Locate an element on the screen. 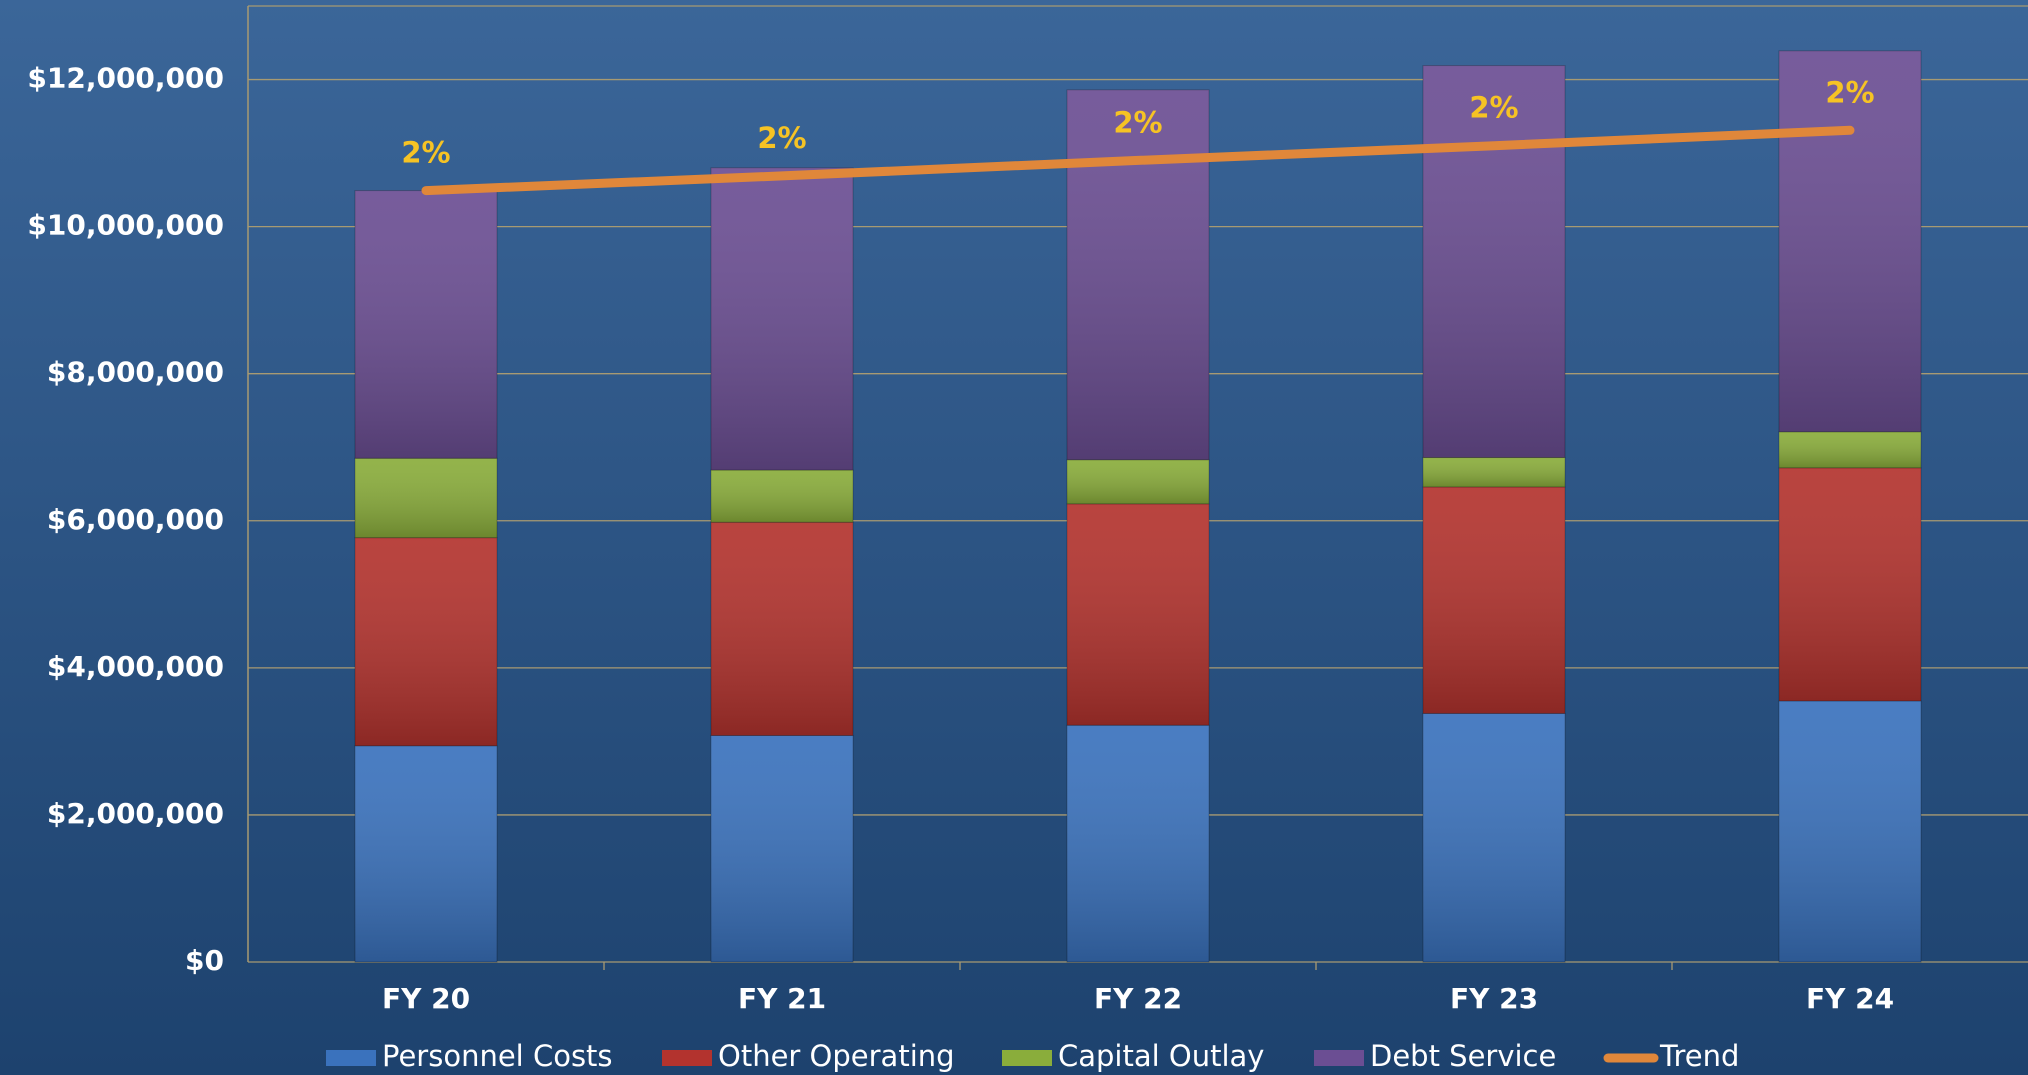 The image size is (2028, 1075). y-tick-label: $0 is located at coordinates (204, 960).